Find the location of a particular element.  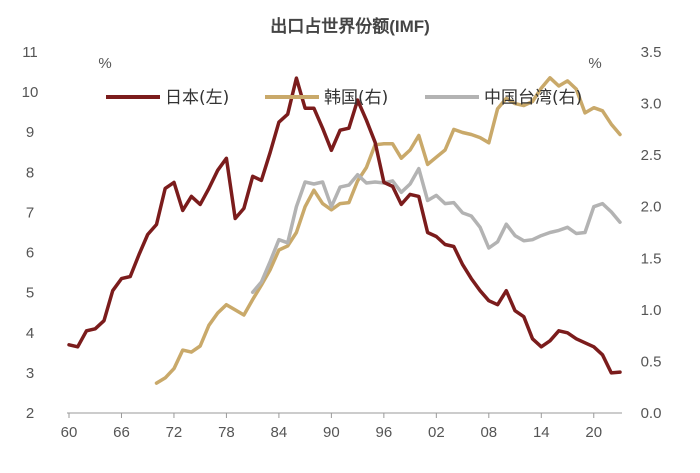

y-right-tick-label: 2.0 is located at coordinates (651, 207).